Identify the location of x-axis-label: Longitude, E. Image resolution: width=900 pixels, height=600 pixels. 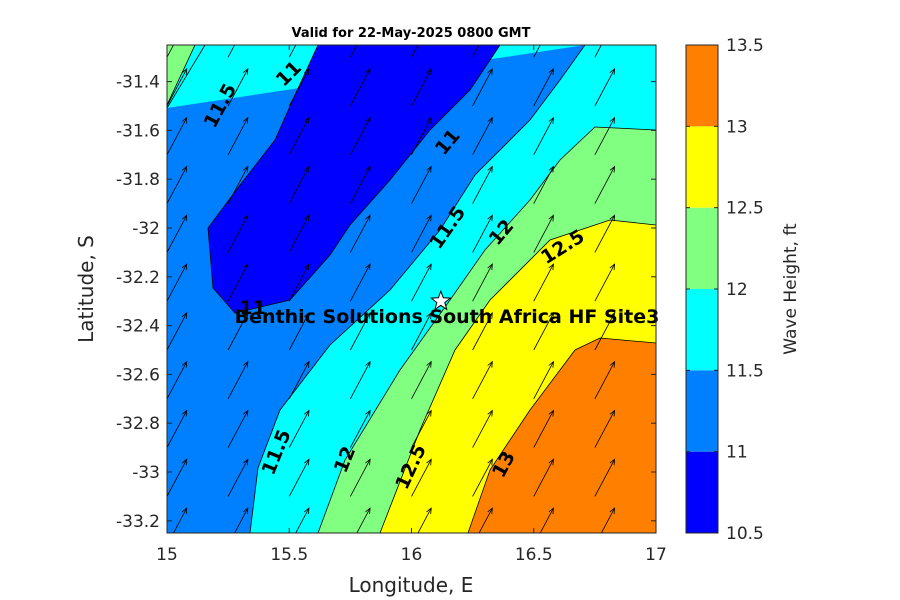
(411, 585).